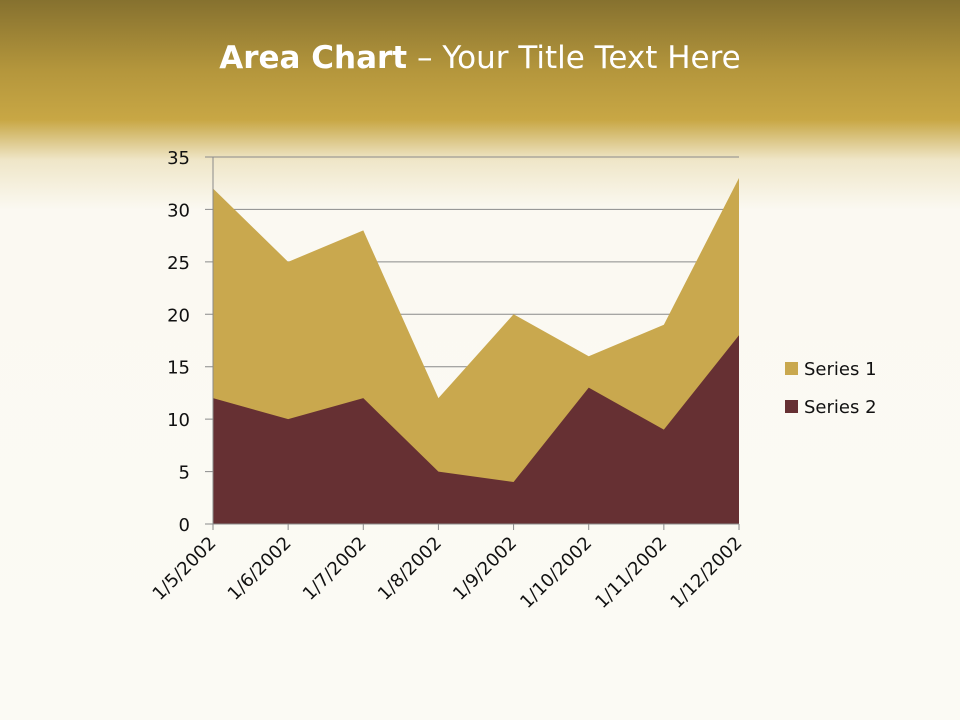 The width and height of the screenshot is (960, 720). What do you see at coordinates (178, 315) in the screenshot?
I see `y-tick-label: 20` at bounding box center [178, 315].